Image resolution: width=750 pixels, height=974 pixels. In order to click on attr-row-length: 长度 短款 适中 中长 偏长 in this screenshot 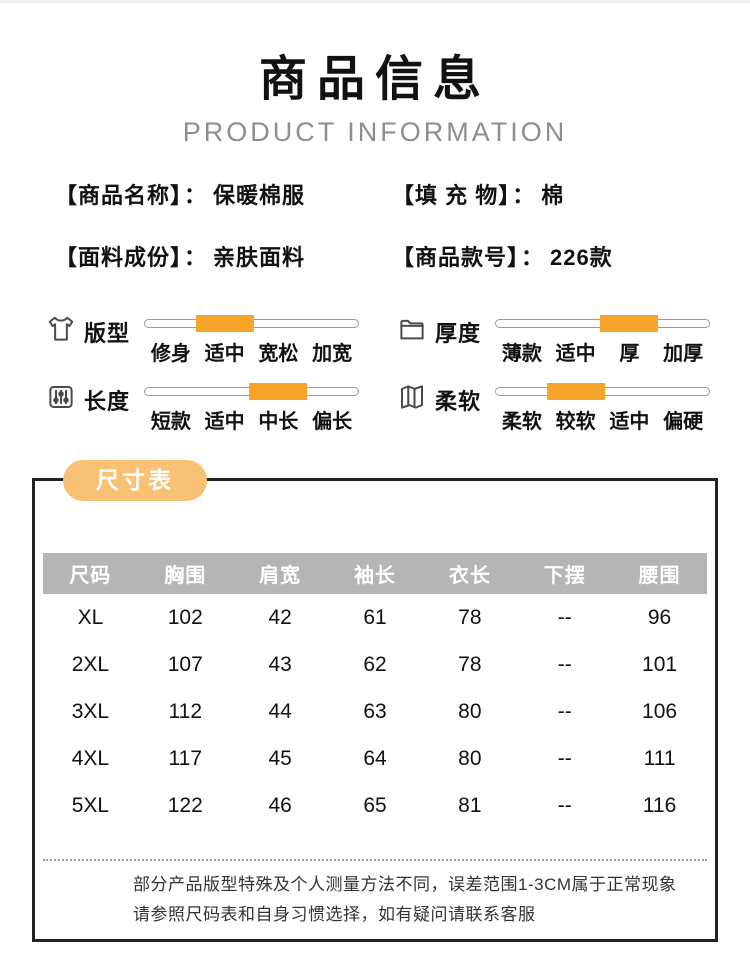, I will do `click(202, 408)`.